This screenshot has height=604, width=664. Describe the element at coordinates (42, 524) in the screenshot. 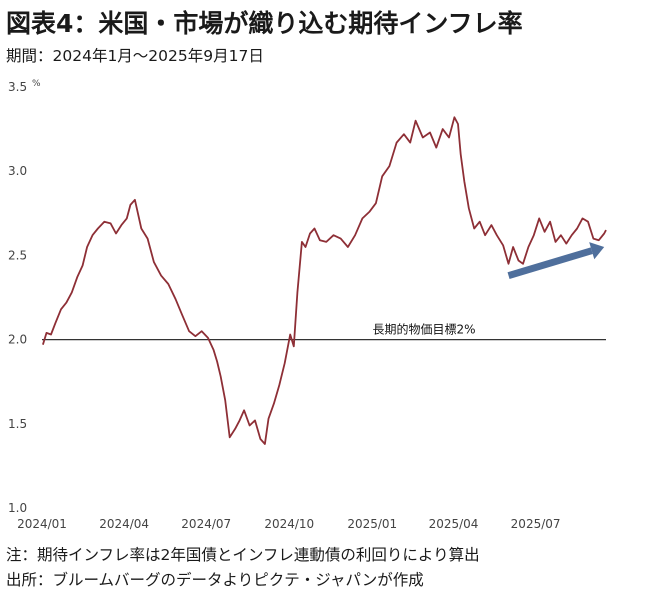

I see `x-tick-label: 2024/01` at that location.